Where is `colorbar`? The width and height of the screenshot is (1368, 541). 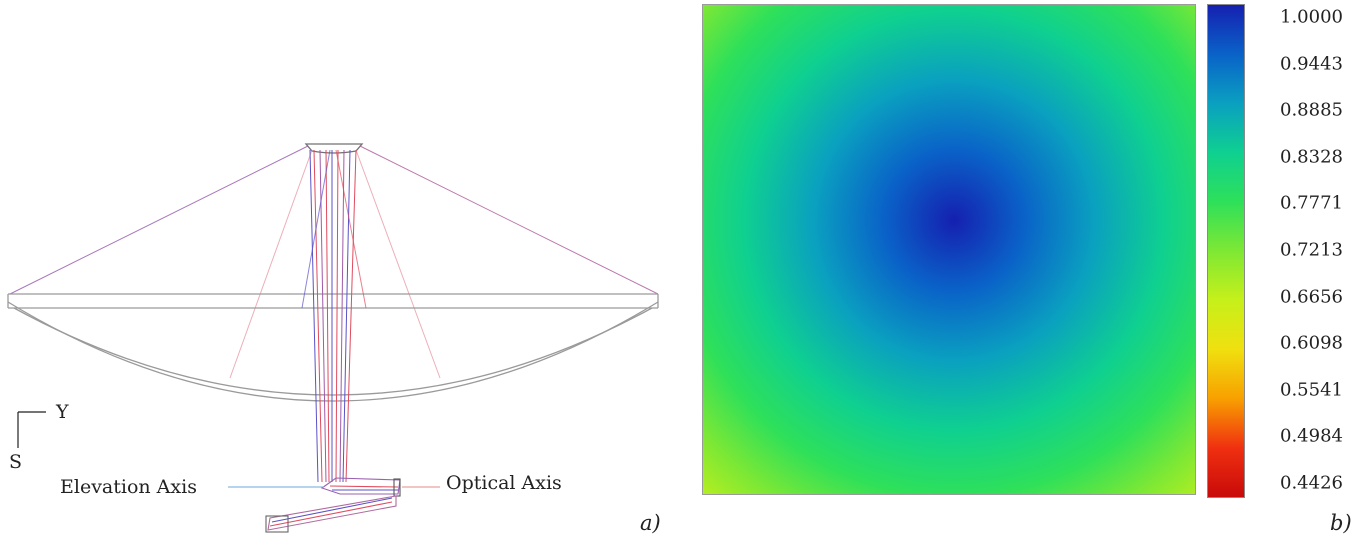
colorbar is located at coordinates (1226, 251).